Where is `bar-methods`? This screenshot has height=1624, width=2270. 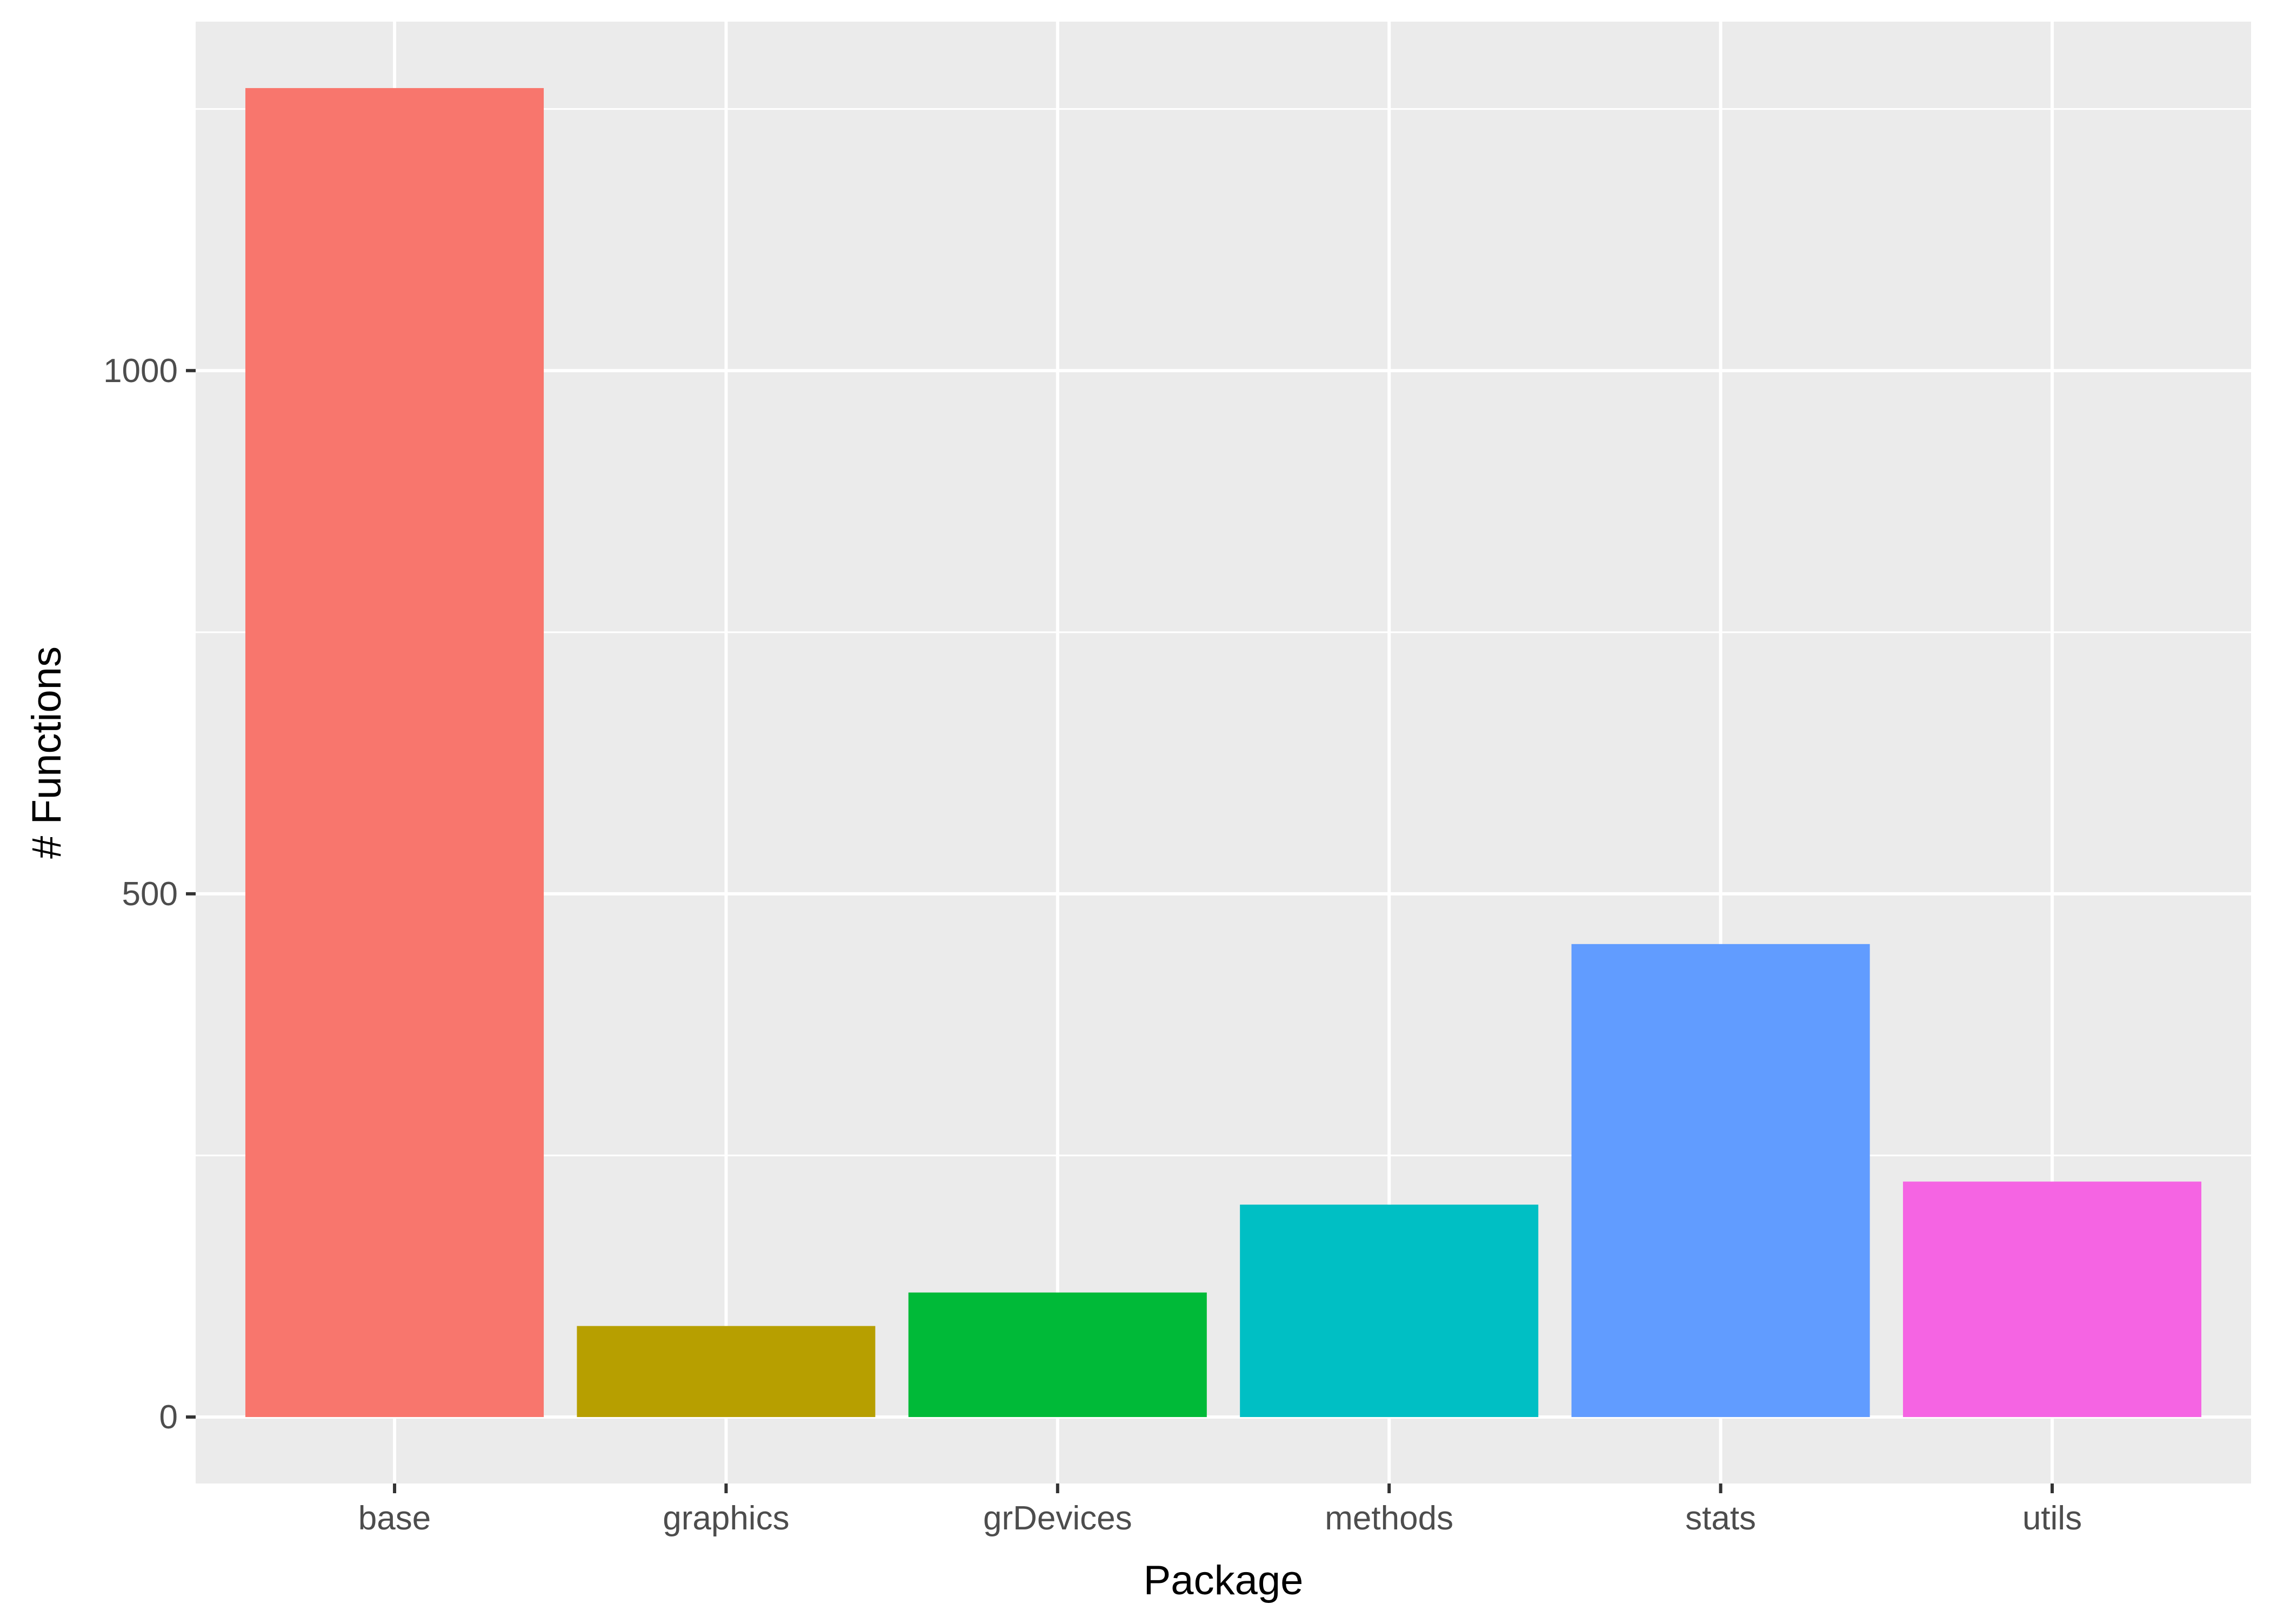
bar-methods is located at coordinates (1389, 1311).